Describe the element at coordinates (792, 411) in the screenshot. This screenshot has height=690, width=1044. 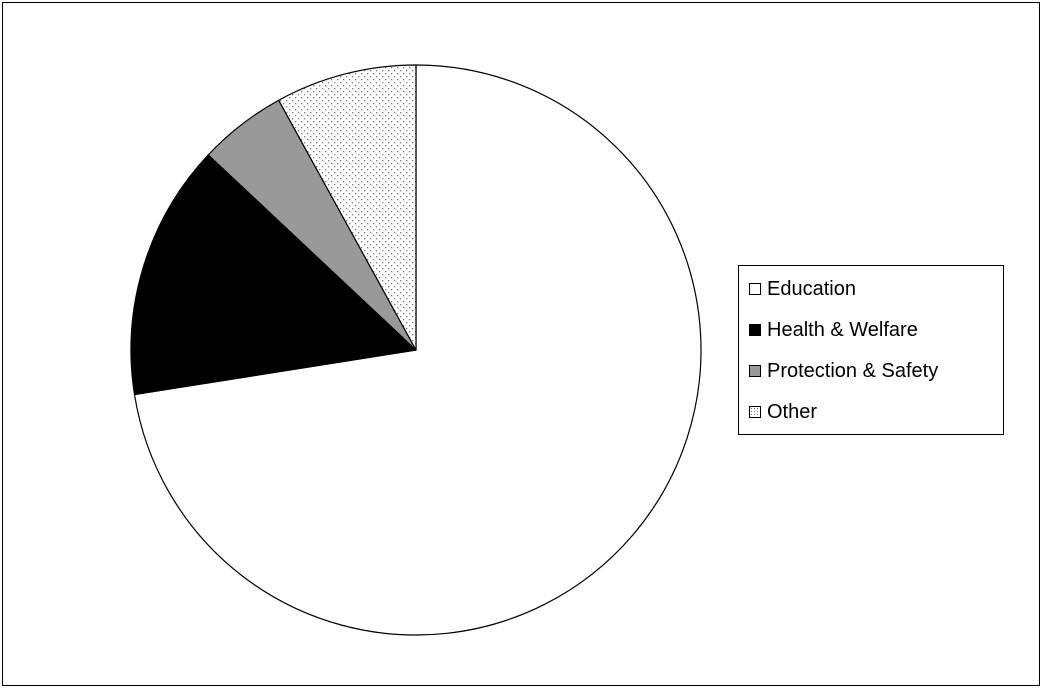
I see `legend-label-other: Other` at that location.